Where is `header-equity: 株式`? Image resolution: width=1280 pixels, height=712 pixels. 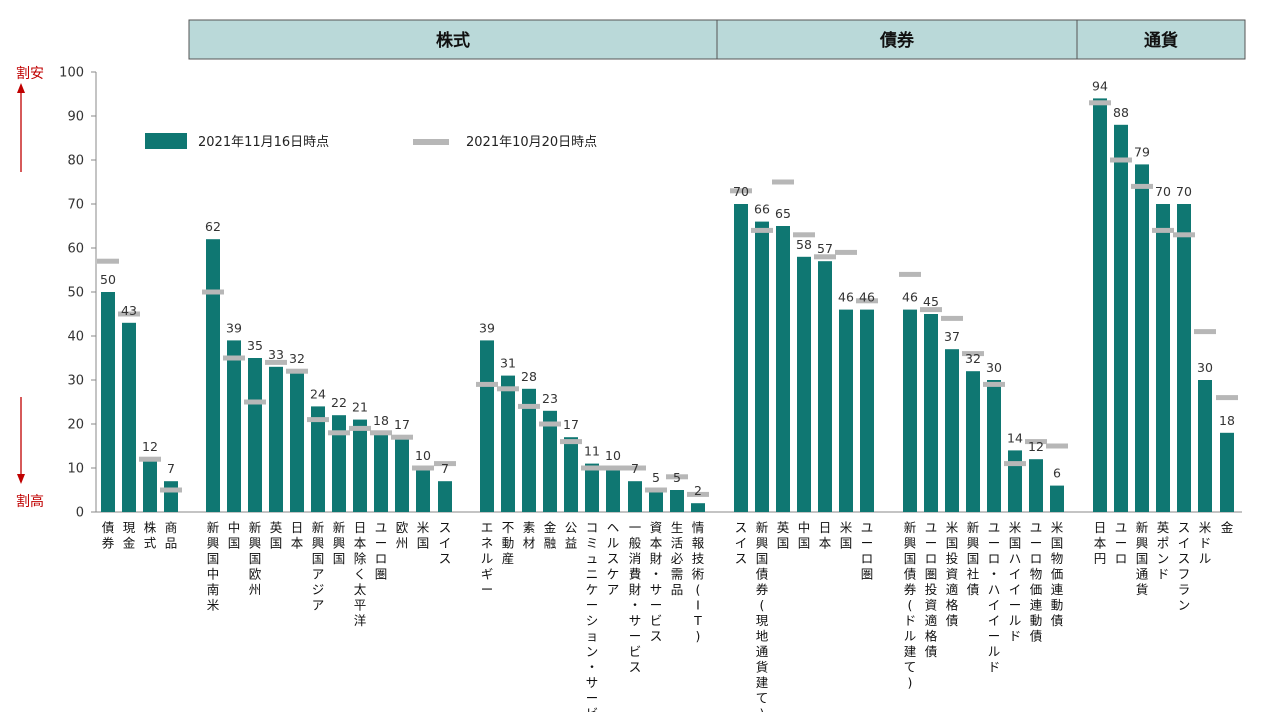
header-equity: 株式 is located at coordinates (453, 40).